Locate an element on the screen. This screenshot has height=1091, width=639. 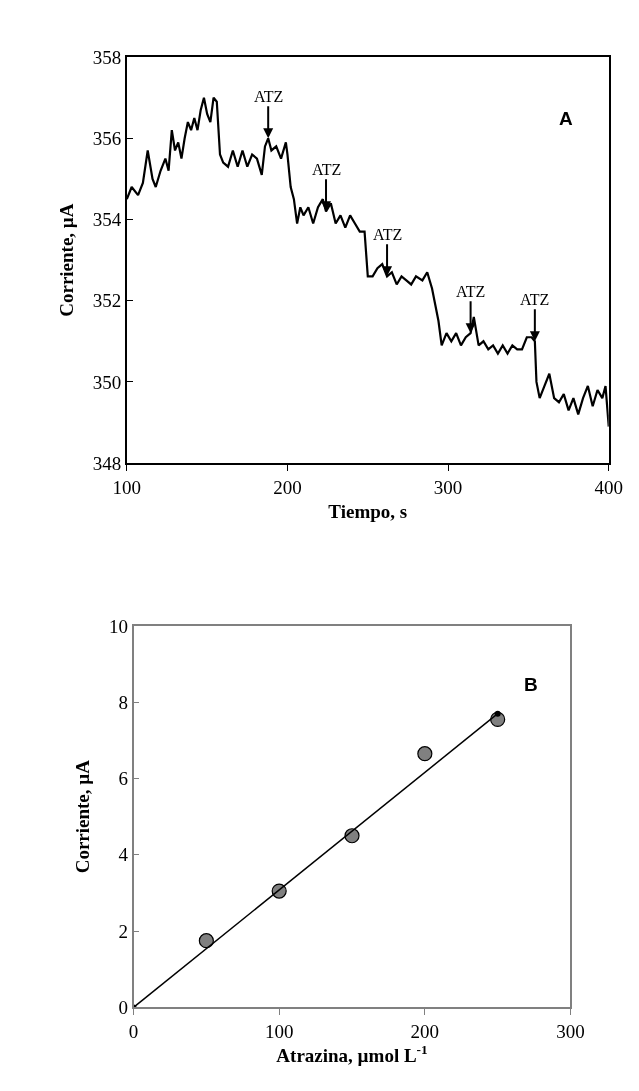
x-axis-title: Atrazina, µmol L$^{-1}$ is located at coordinates (352, 1054).